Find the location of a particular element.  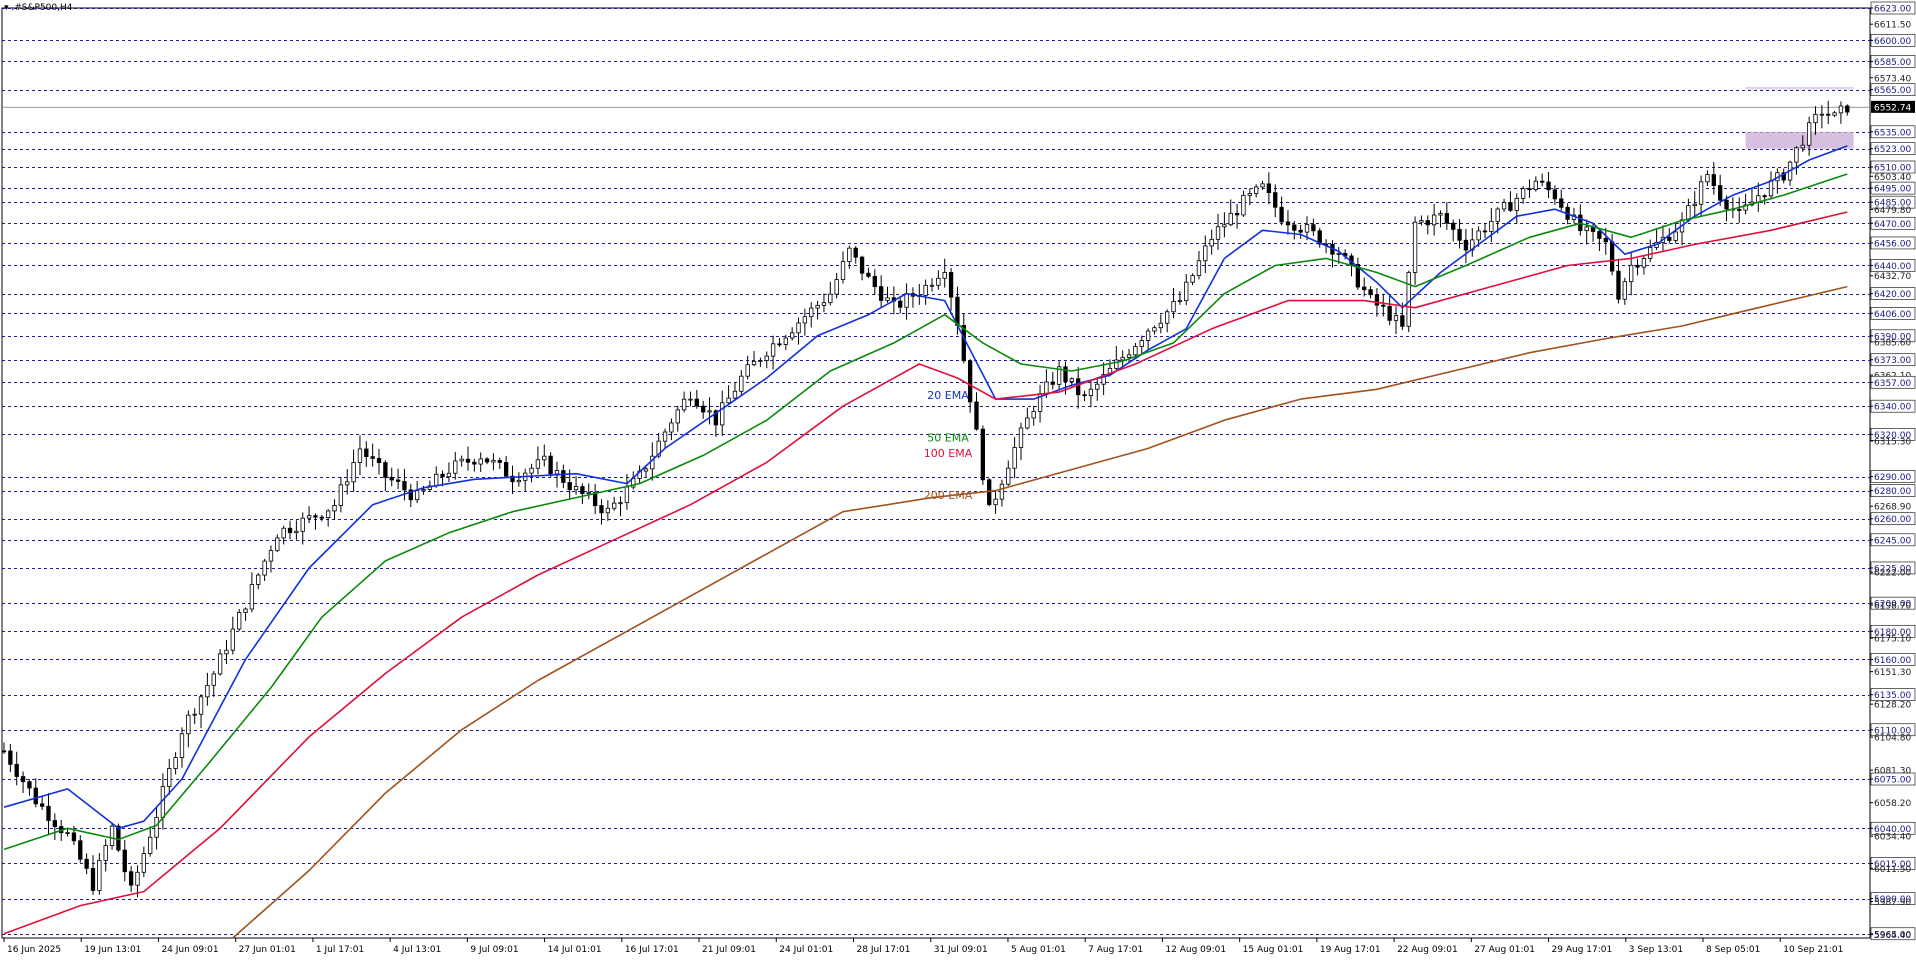

time-label: 7 Aug 17:01 is located at coordinates (1115, 950).